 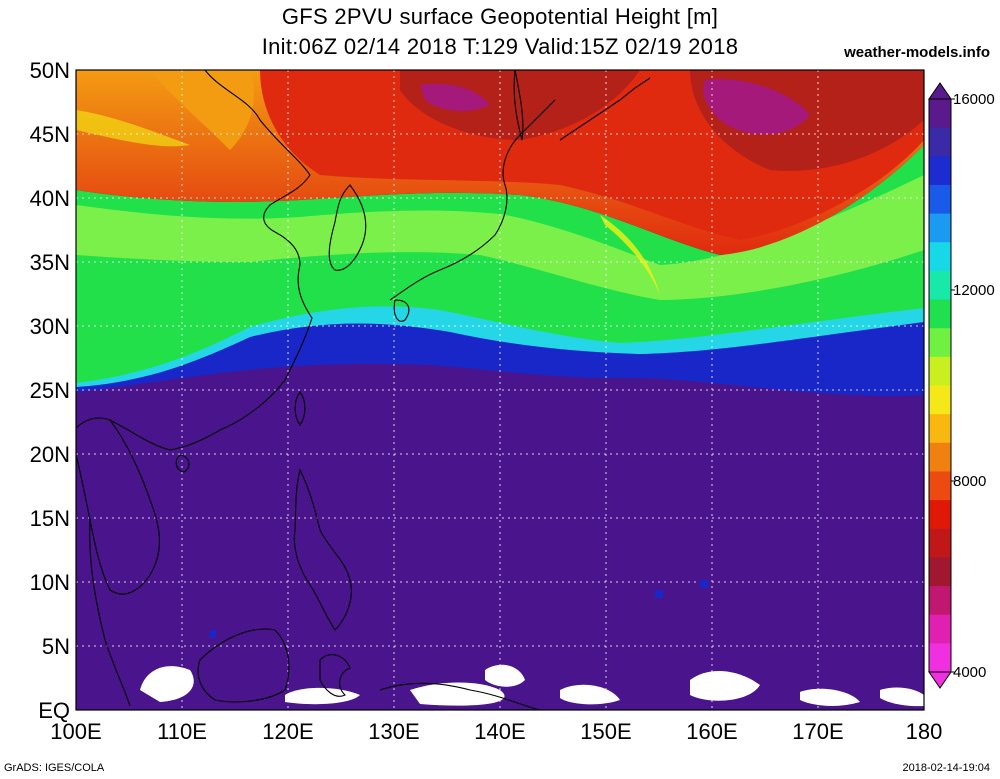 What do you see at coordinates (110, 613) in the screenshot?
I see `coast-malay-peninsula` at bounding box center [110, 613].